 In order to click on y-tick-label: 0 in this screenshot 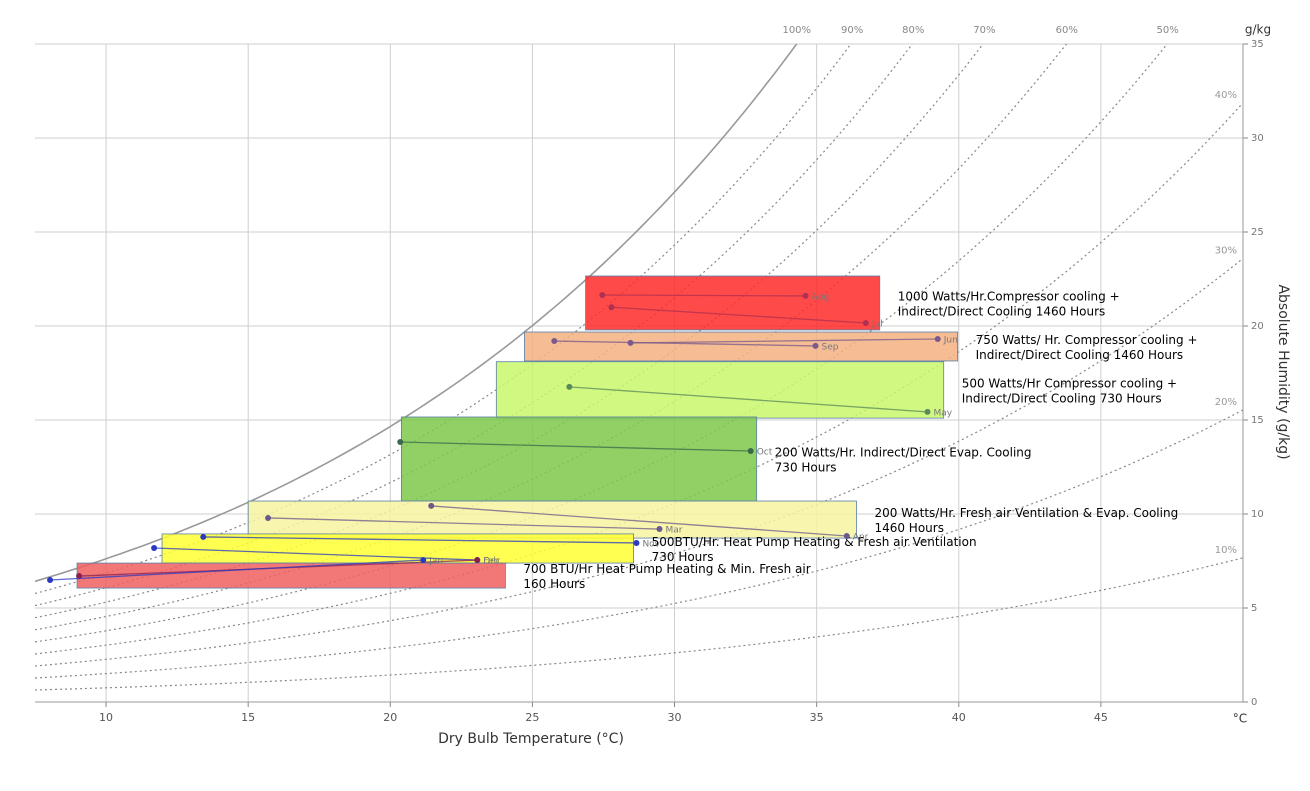, I will do `click(1254, 702)`.